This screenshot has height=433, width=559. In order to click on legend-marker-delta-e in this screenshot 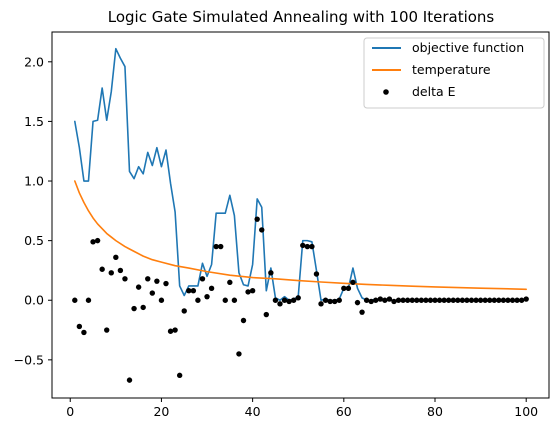, I will do `click(386, 92)`.